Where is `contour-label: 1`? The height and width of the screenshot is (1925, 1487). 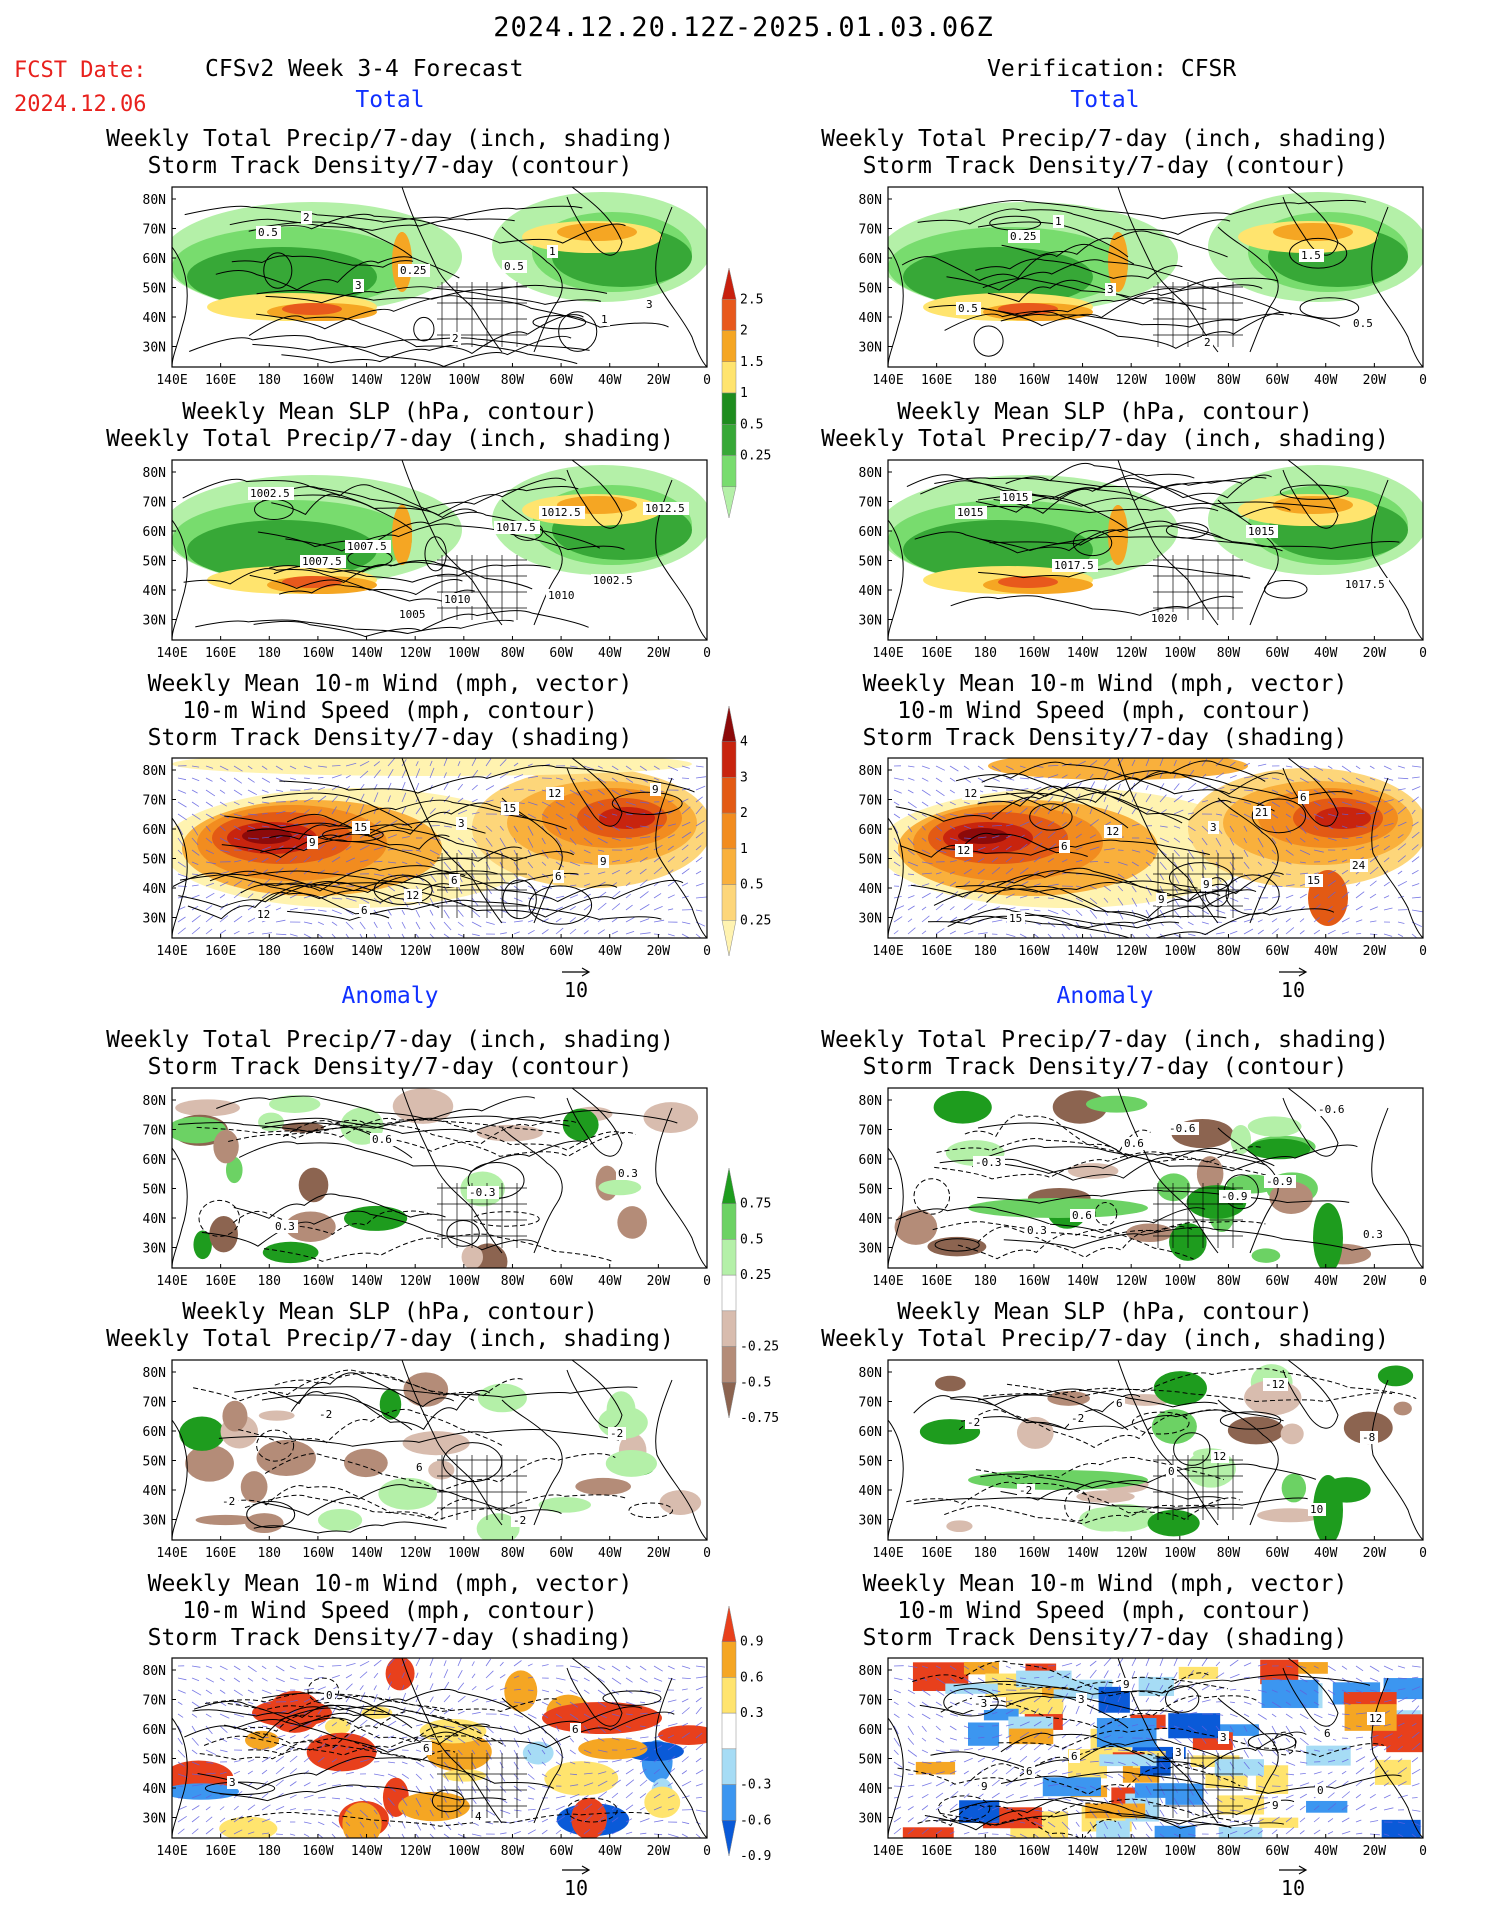
contour-label: 1 is located at coordinates (552, 251).